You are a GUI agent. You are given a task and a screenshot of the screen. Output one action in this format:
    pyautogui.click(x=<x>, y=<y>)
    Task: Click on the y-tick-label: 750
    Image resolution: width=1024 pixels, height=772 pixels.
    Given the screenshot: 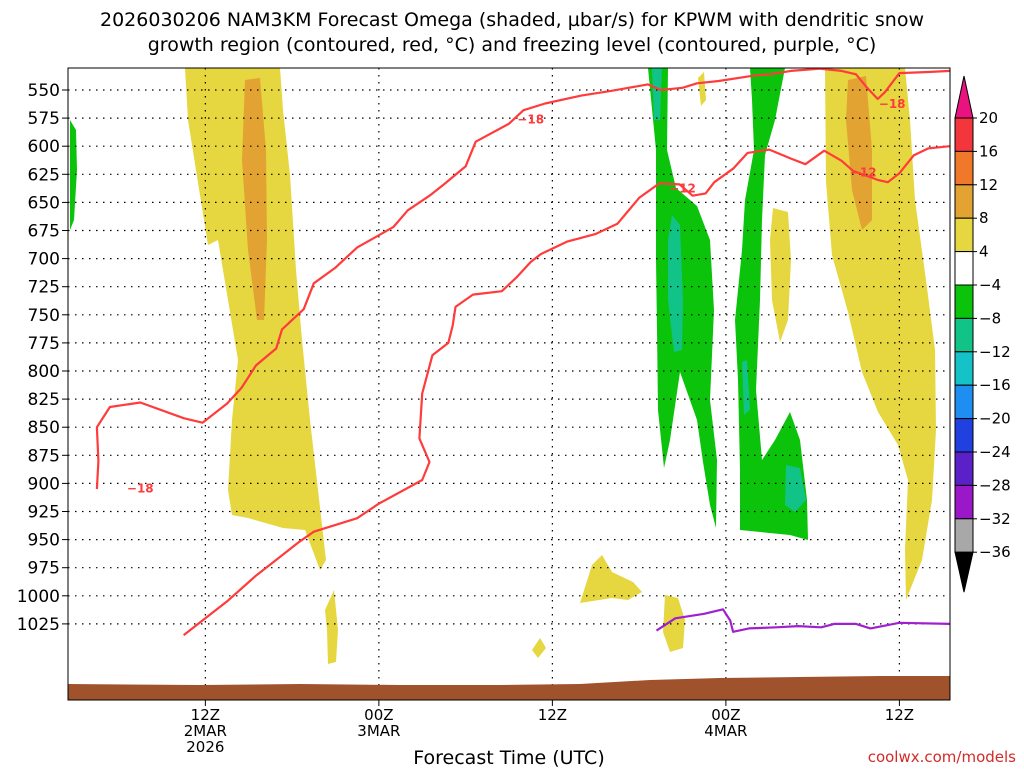 What is the action you would take?
    pyautogui.click(x=44, y=316)
    